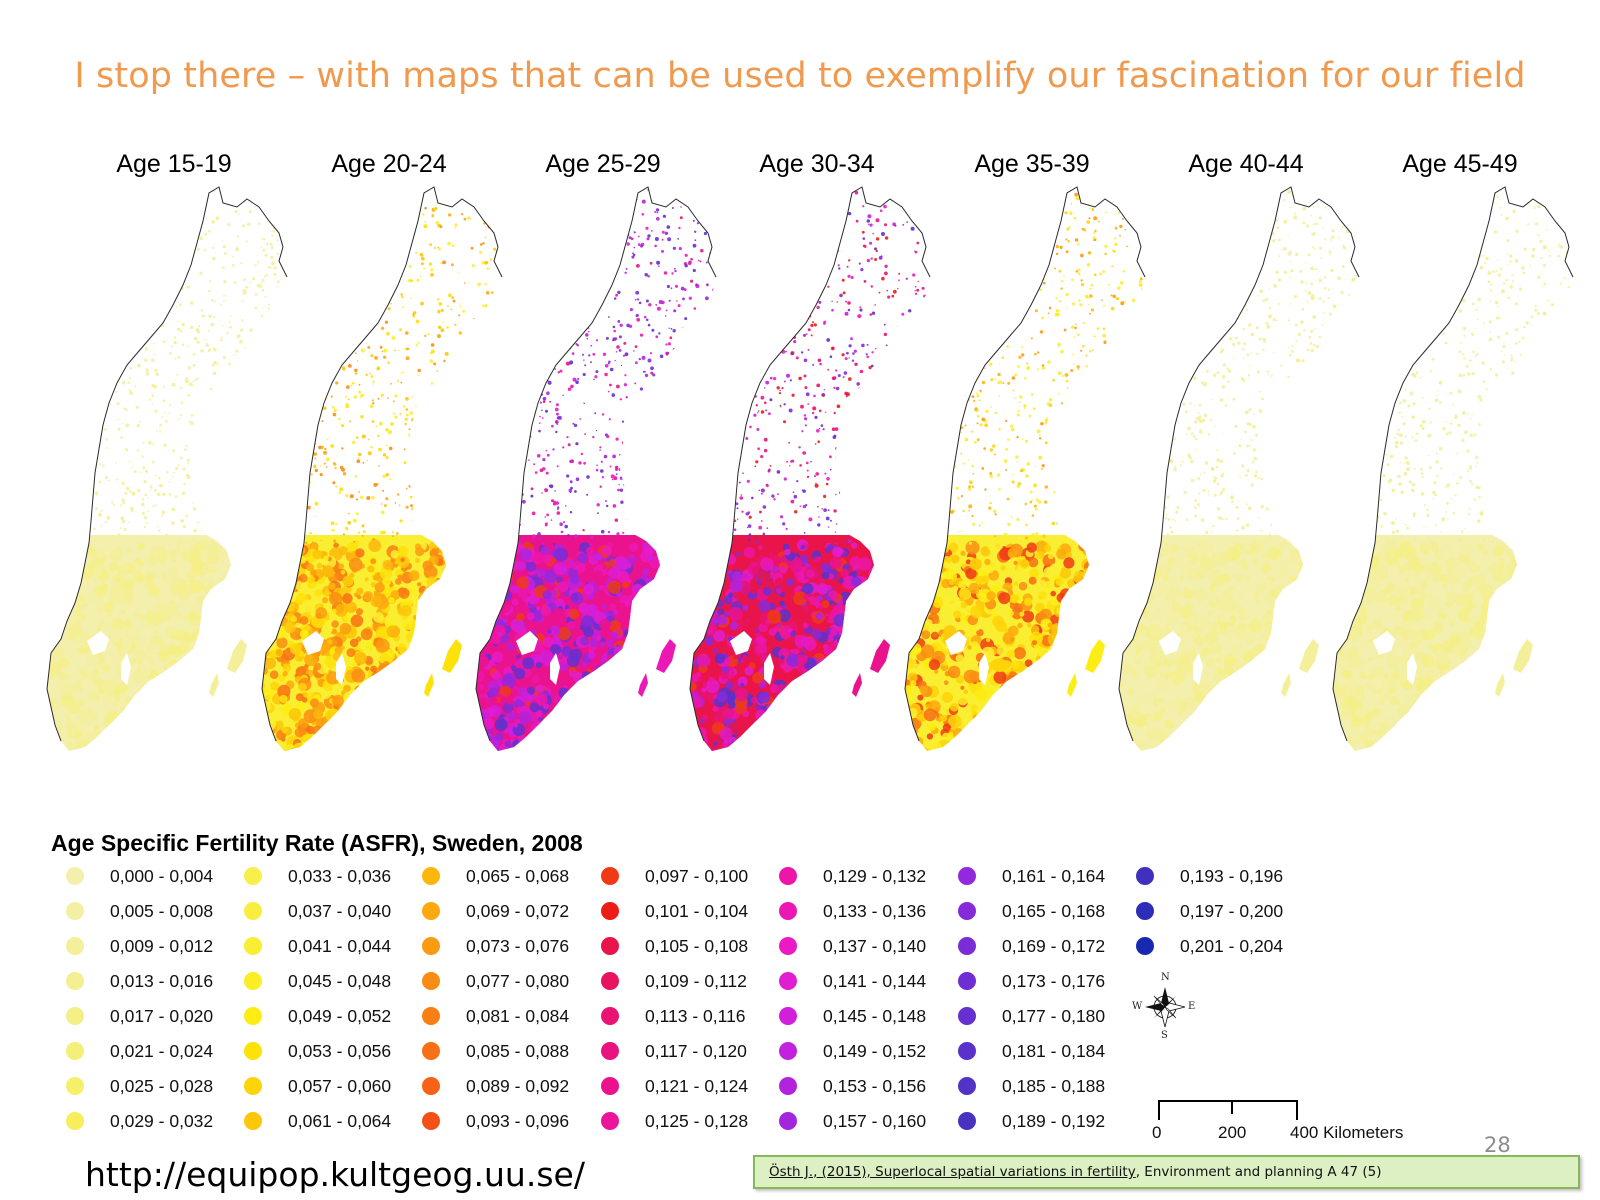 The width and height of the screenshot is (1600, 1200). Describe the element at coordinates (1054, 945) in the screenshot. I see `legend-label: 0,169 - 0,172` at that location.